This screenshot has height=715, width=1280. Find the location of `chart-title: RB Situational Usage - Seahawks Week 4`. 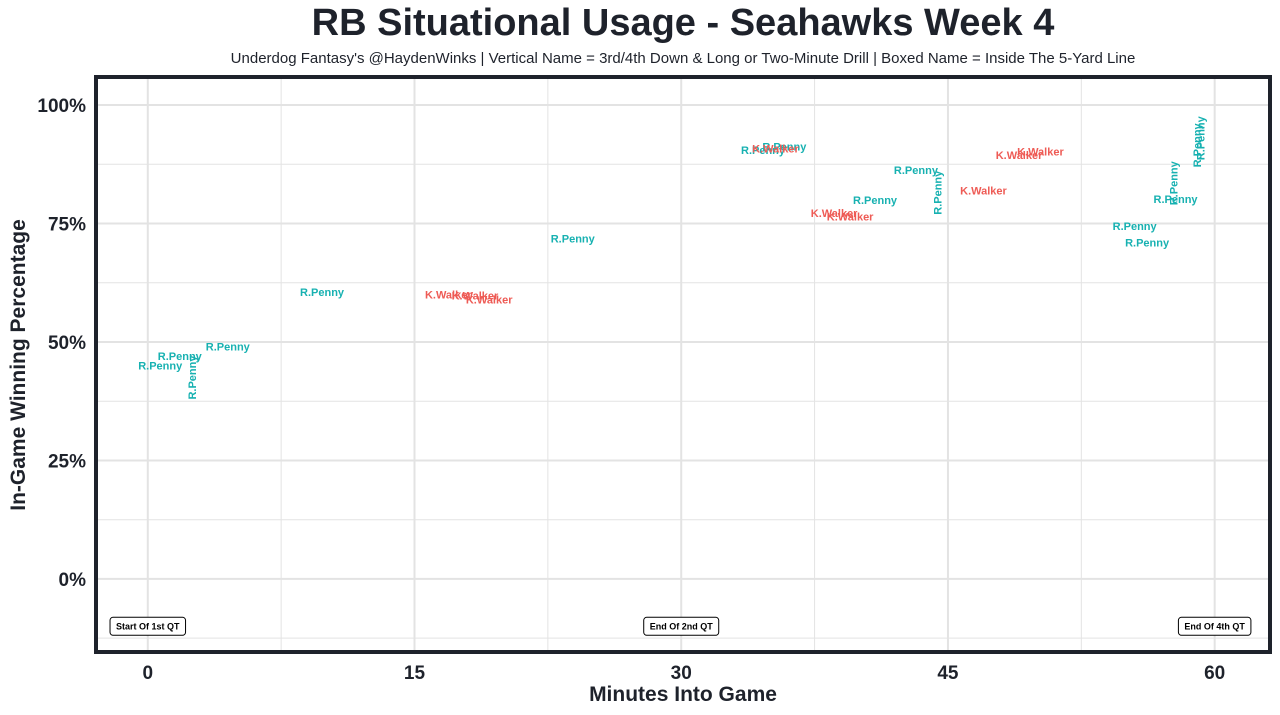

chart-title: RB Situational Usage - Seahawks Week 4 is located at coordinates (683, 23).